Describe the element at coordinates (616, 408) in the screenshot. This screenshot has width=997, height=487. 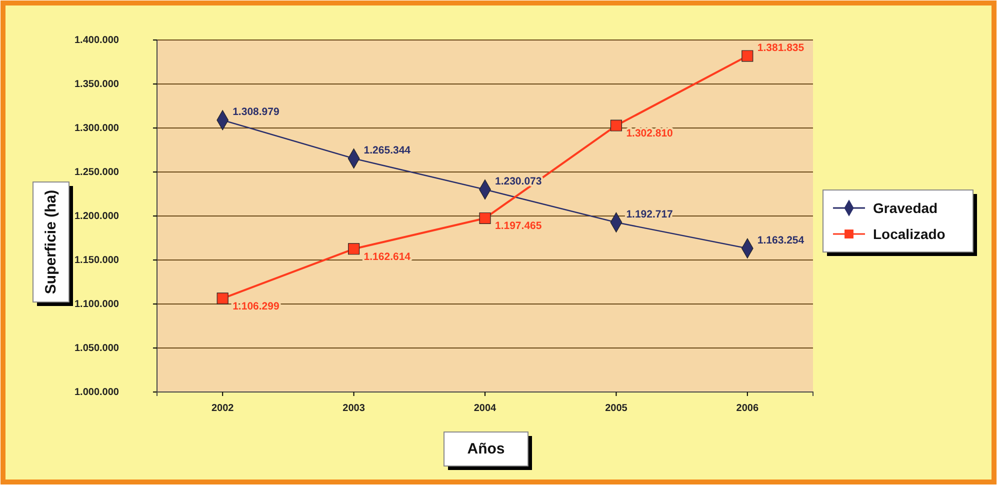
I see `x-tick-label: 2005` at that location.